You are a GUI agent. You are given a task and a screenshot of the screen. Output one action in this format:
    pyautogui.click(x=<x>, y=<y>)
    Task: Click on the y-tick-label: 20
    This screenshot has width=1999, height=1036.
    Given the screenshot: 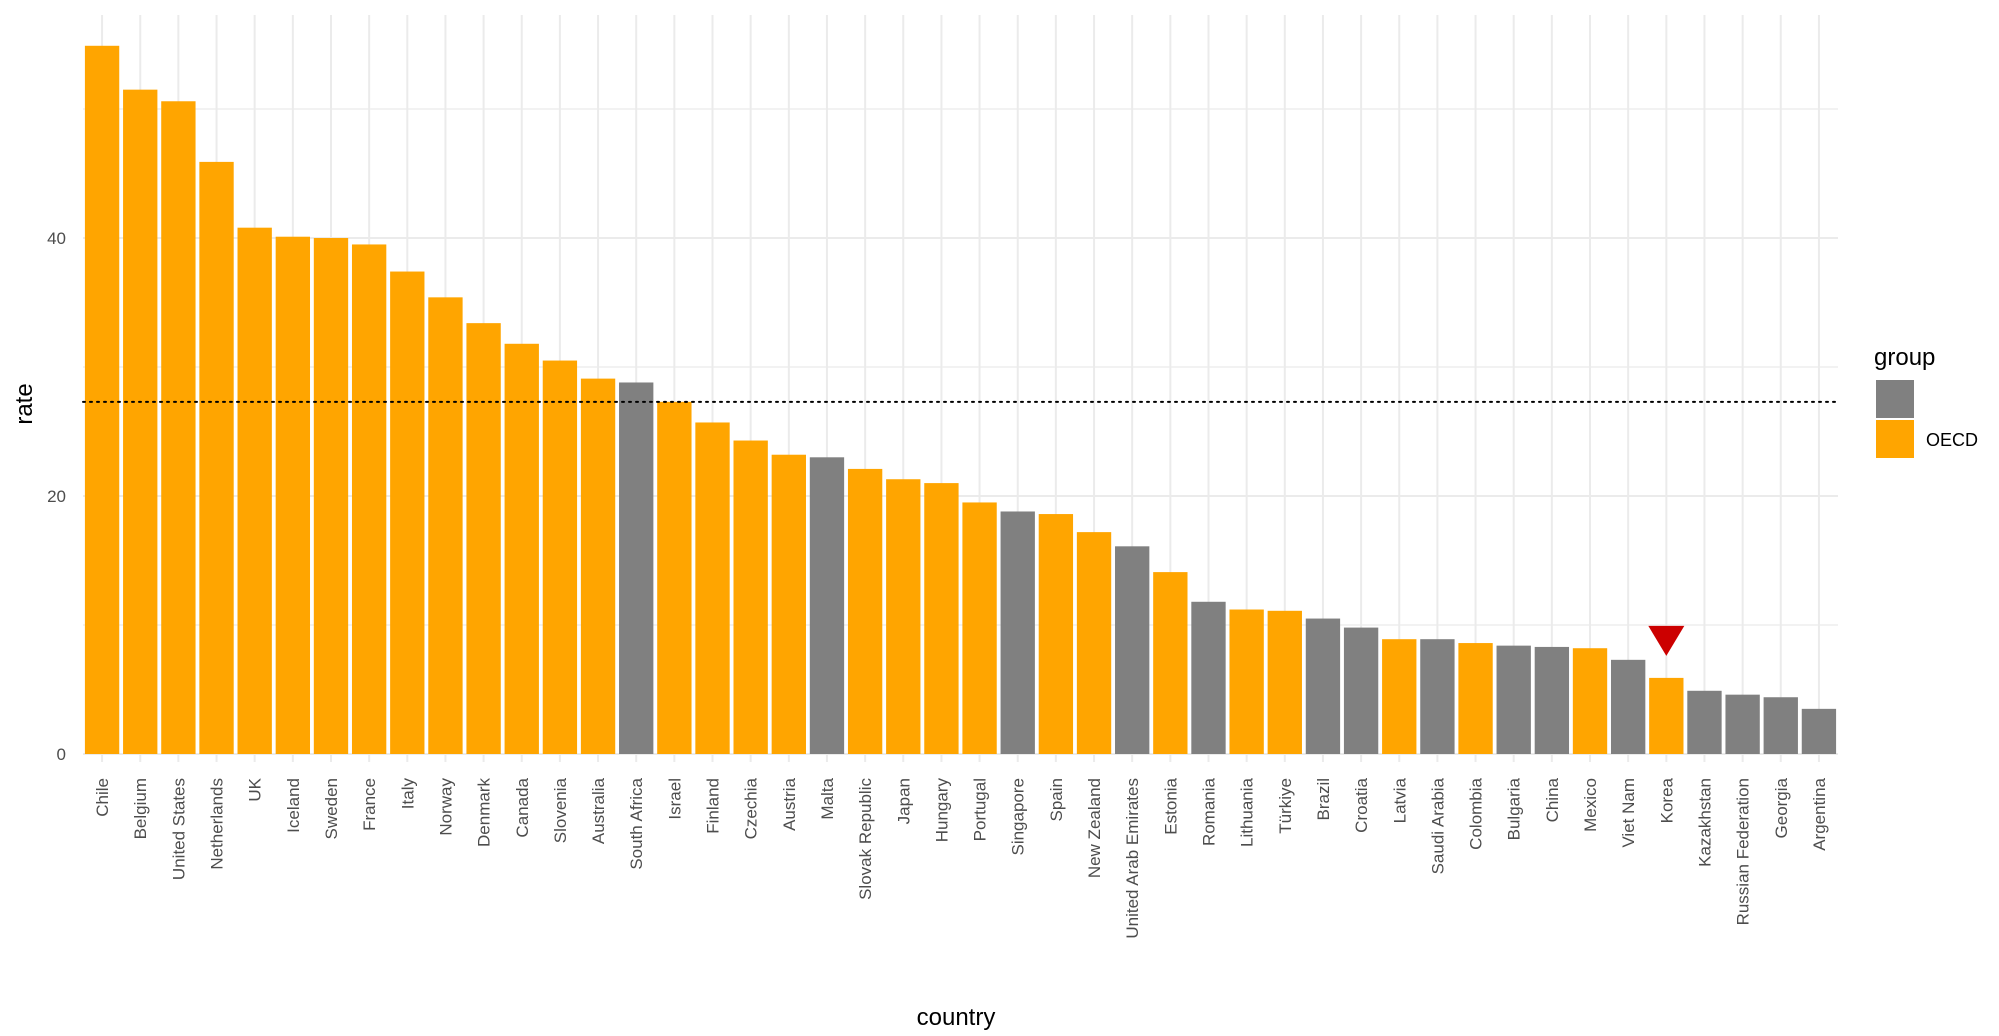 What is the action you would take?
    pyautogui.click(x=56, y=496)
    